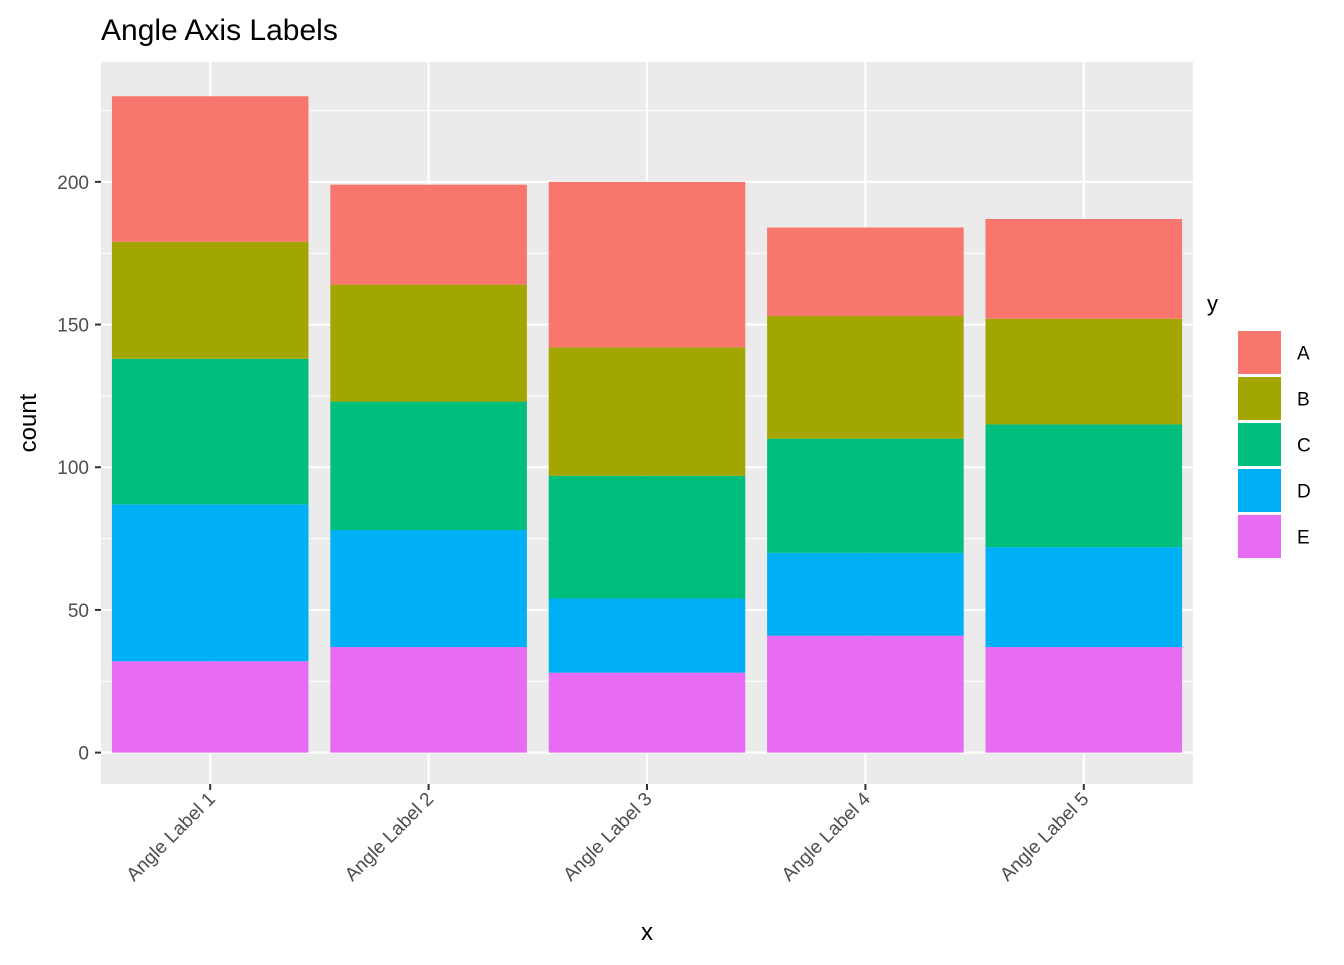  What do you see at coordinates (647, 932) in the screenshot?
I see `x-axis-title: x` at bounding box center [647, 932].